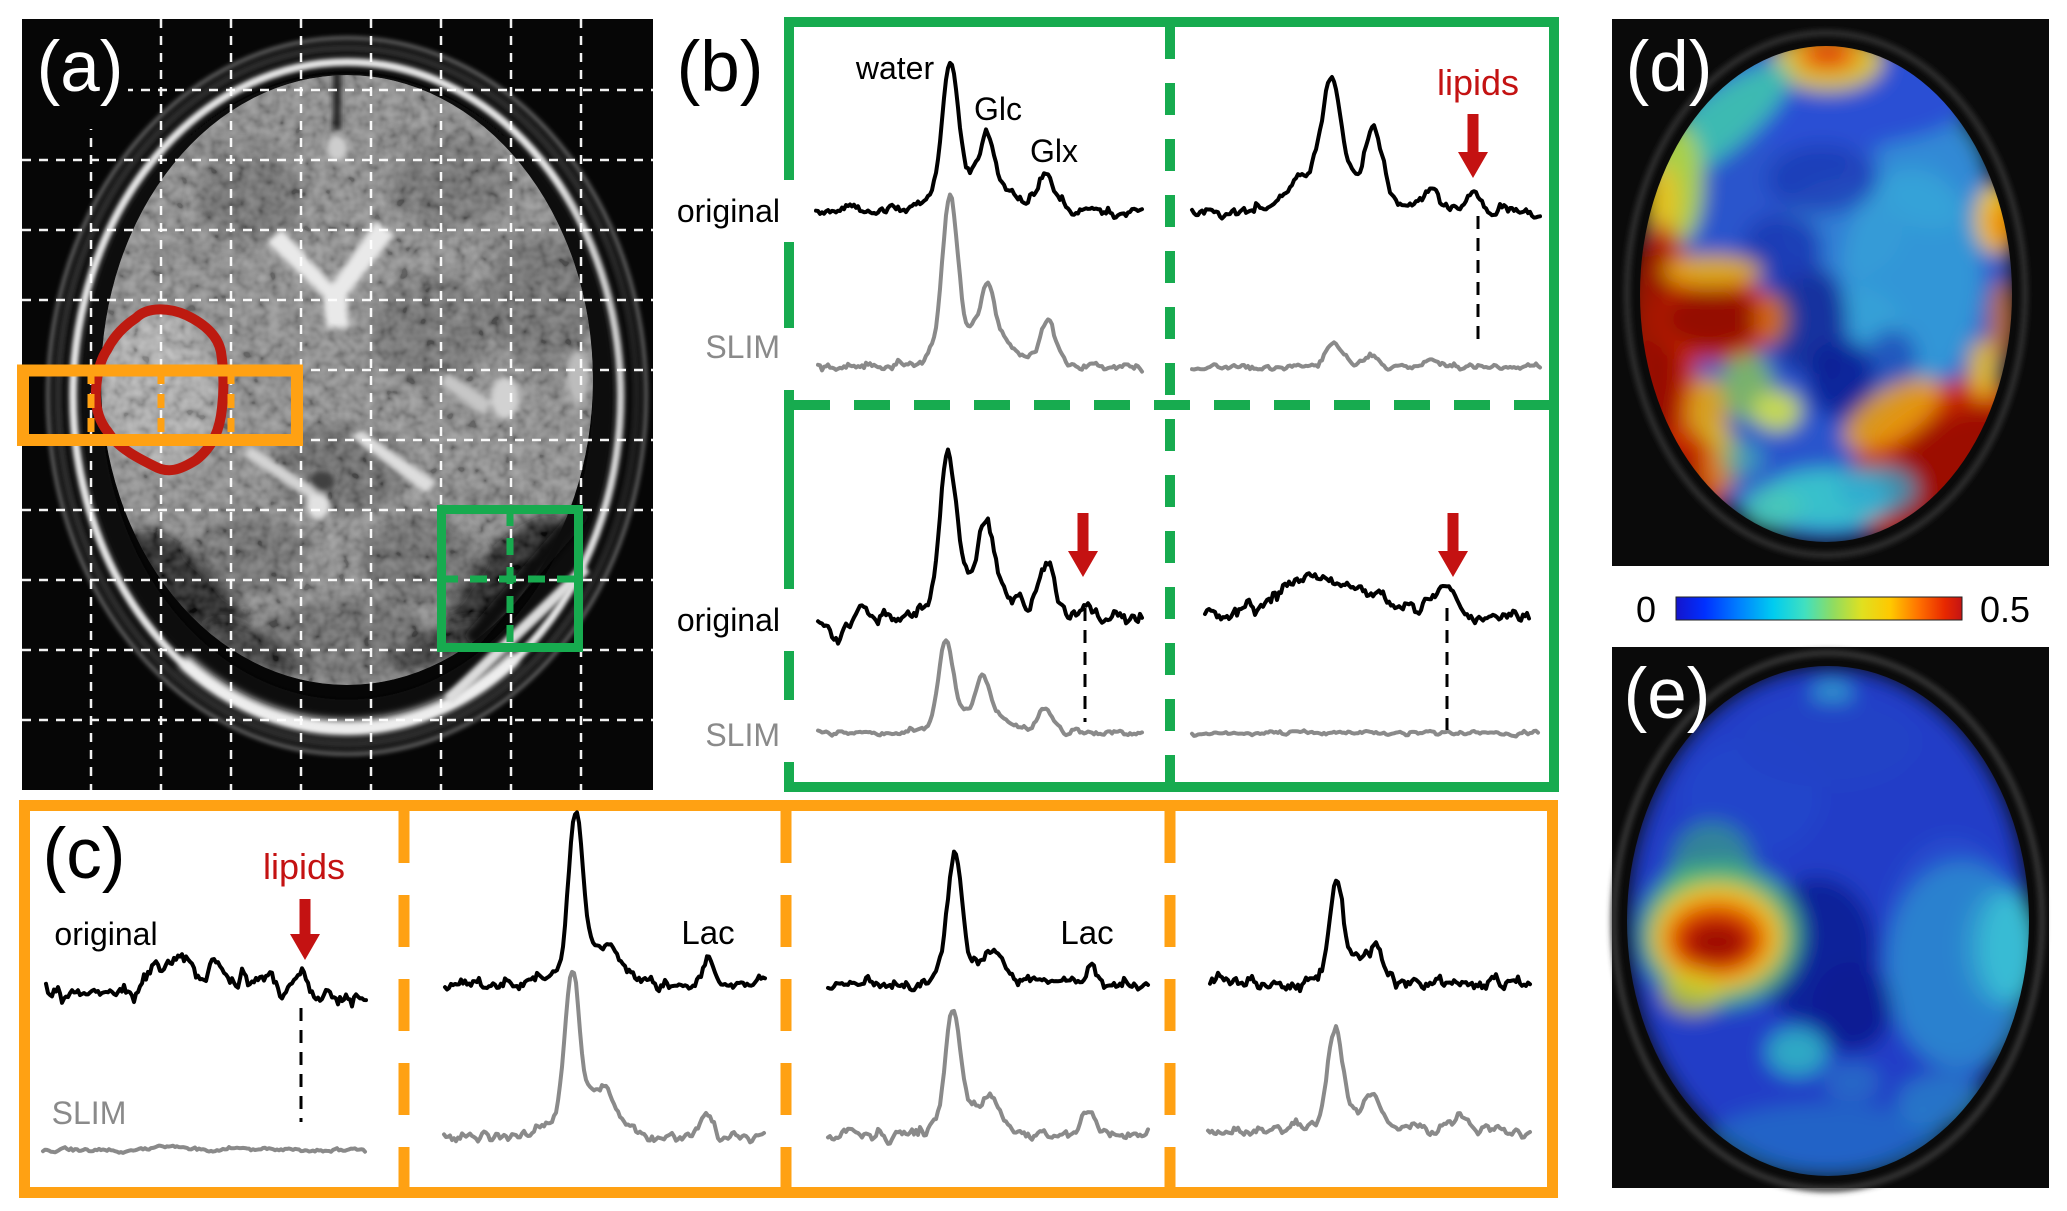 The height and width of the screenshot is (1211, 2067). What do you see at coordinates (80, 67) in the screenshot?
I see `svg-text: (a)` at bounding box center [80, 67].